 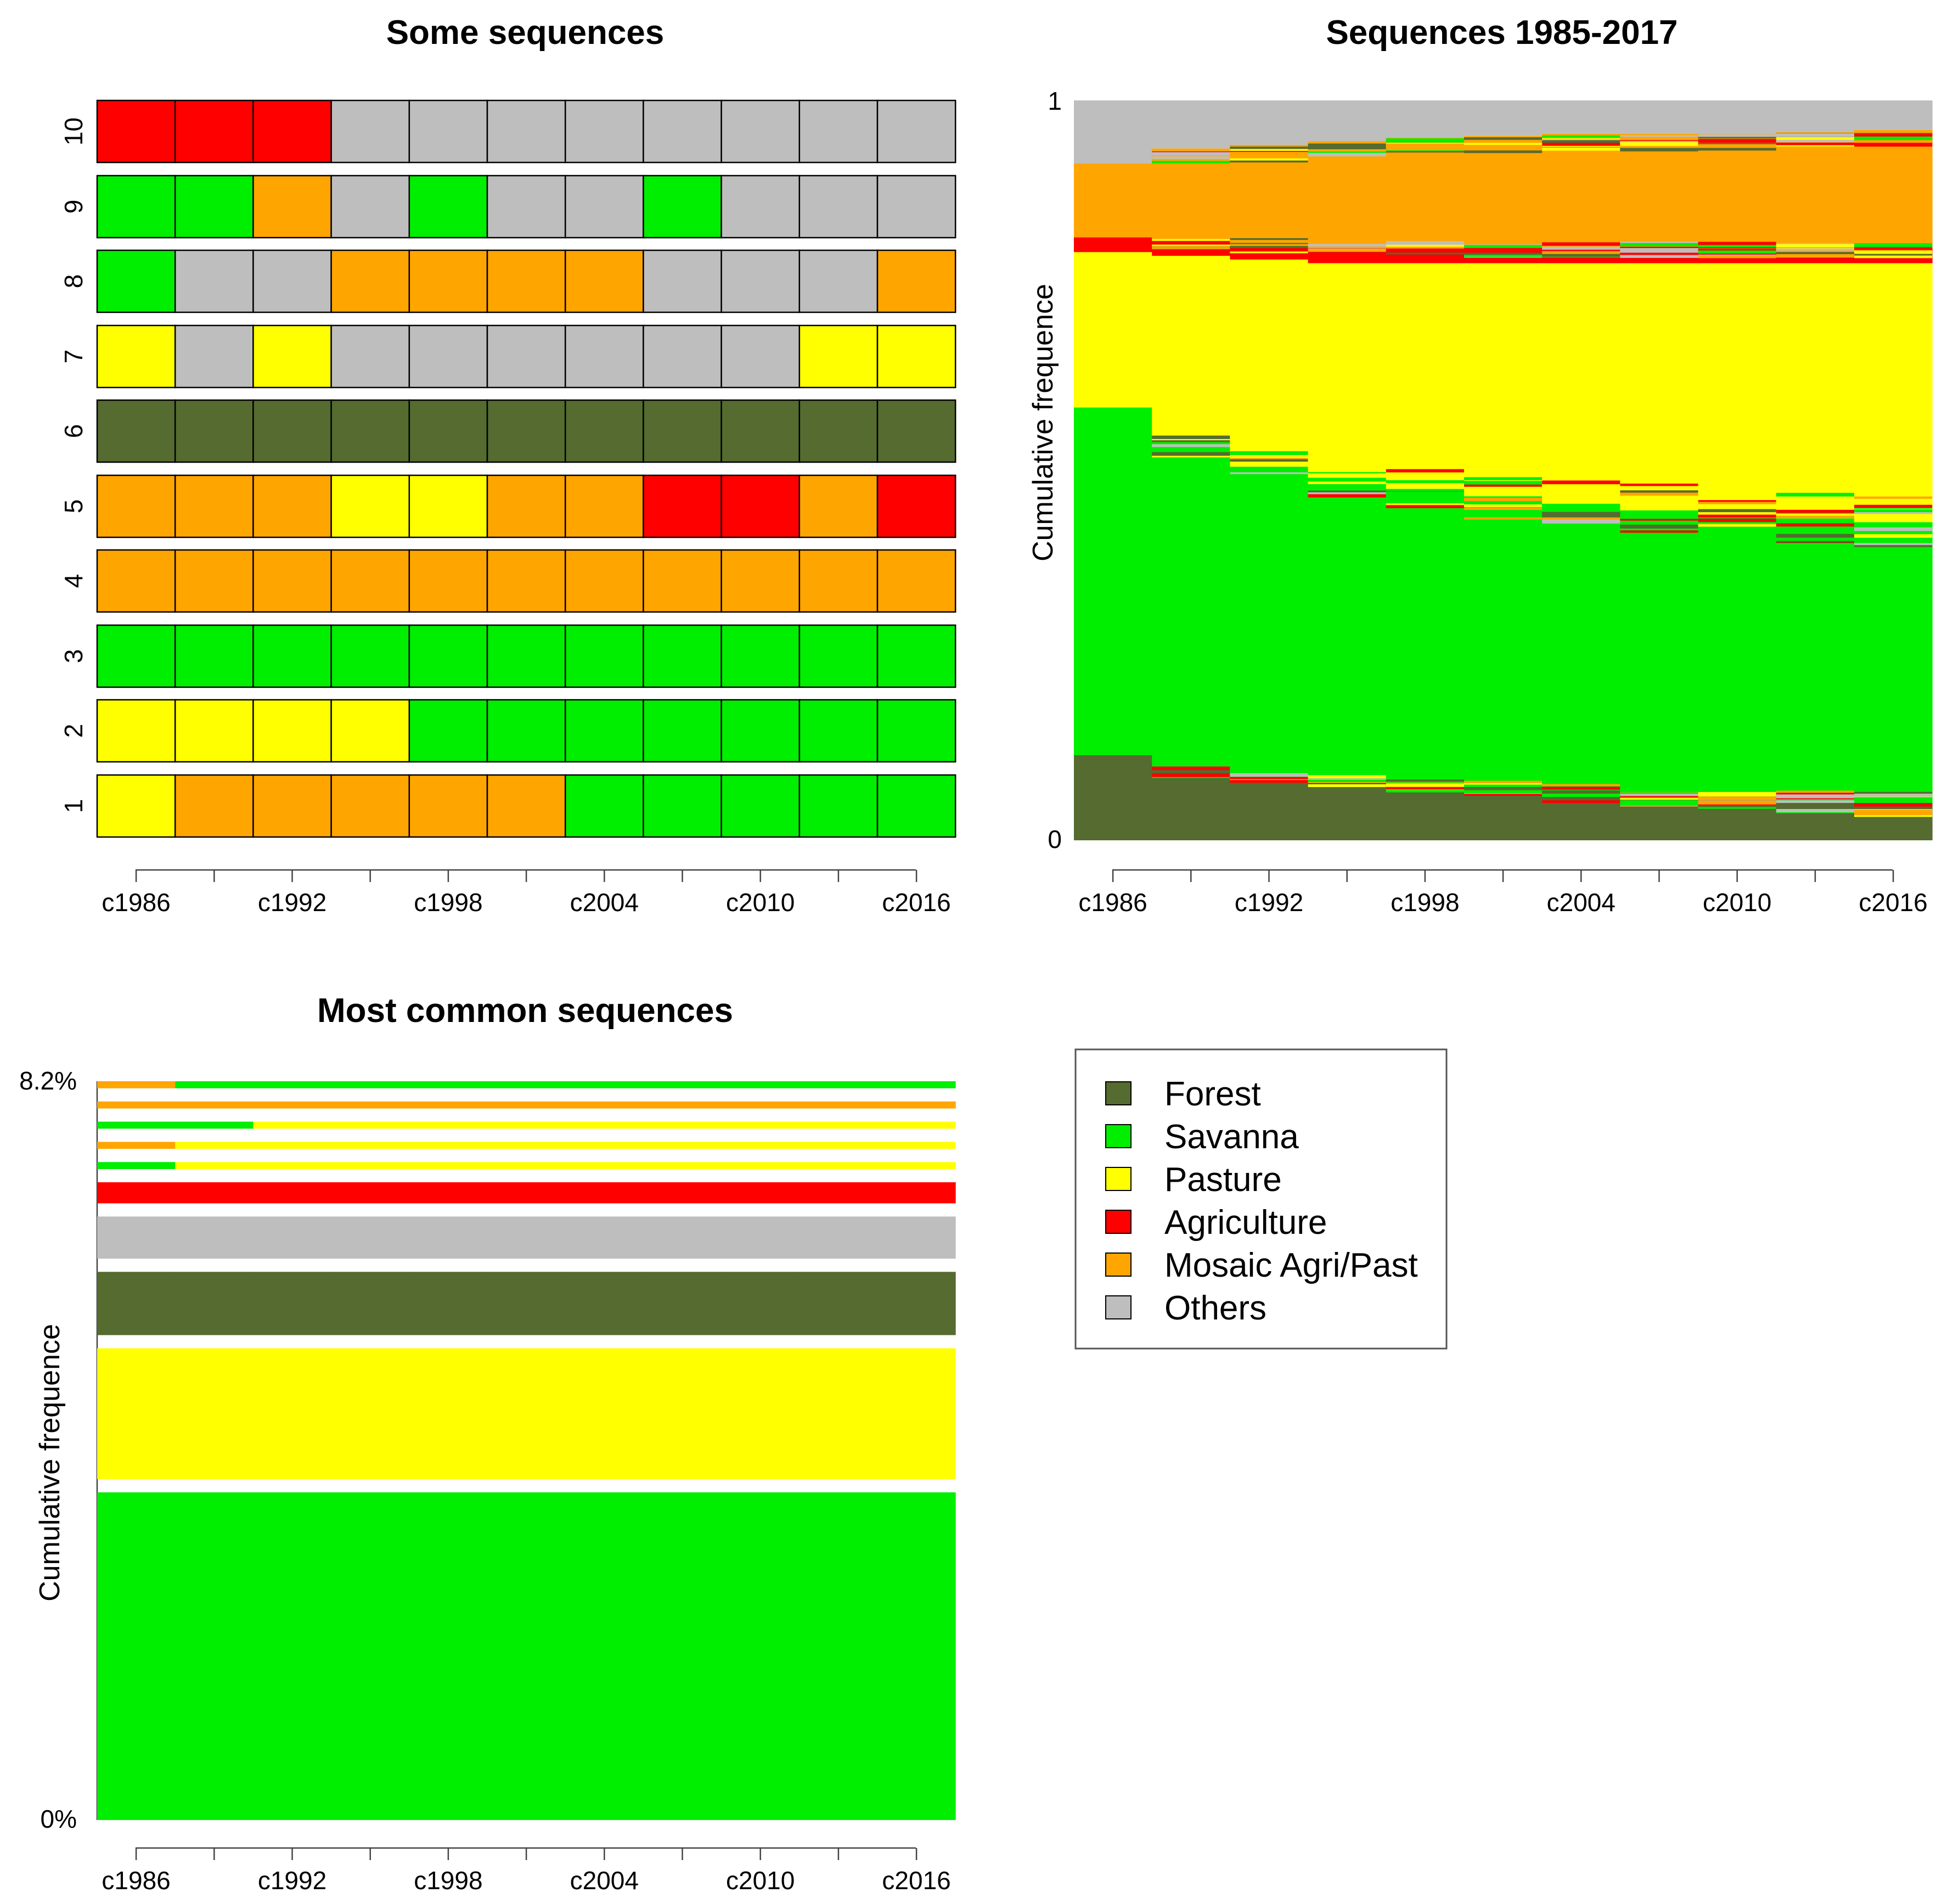 I want to click on common-seq-1-segment, so click(x=293, y=1656).